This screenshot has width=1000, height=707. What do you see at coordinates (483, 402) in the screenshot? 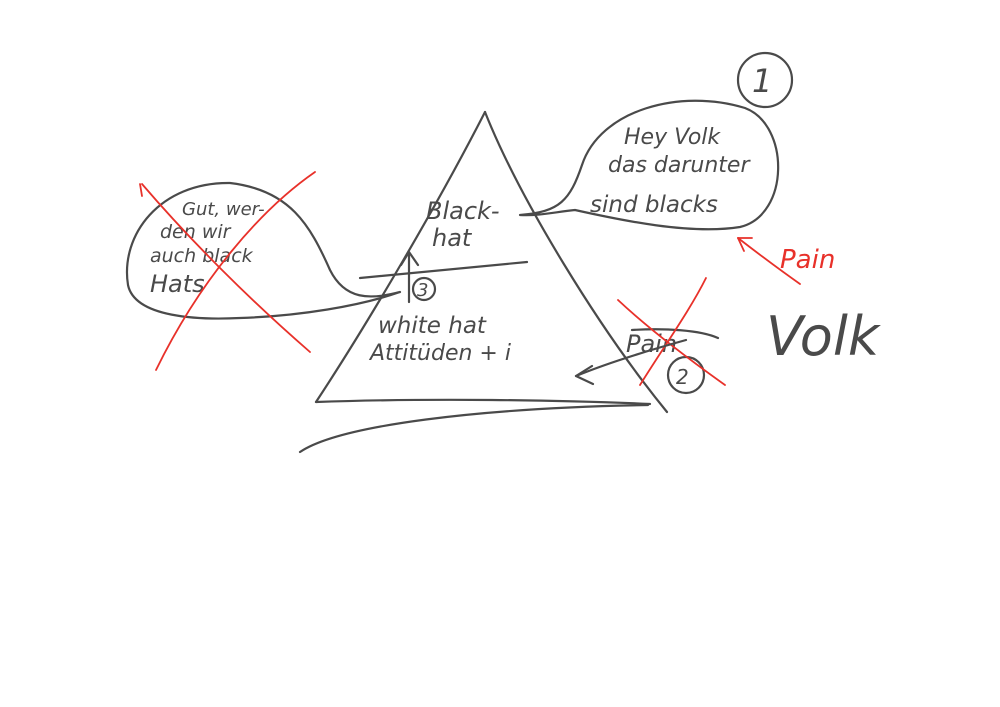
I see `pyramid-base` at bounding box center [483, 402].